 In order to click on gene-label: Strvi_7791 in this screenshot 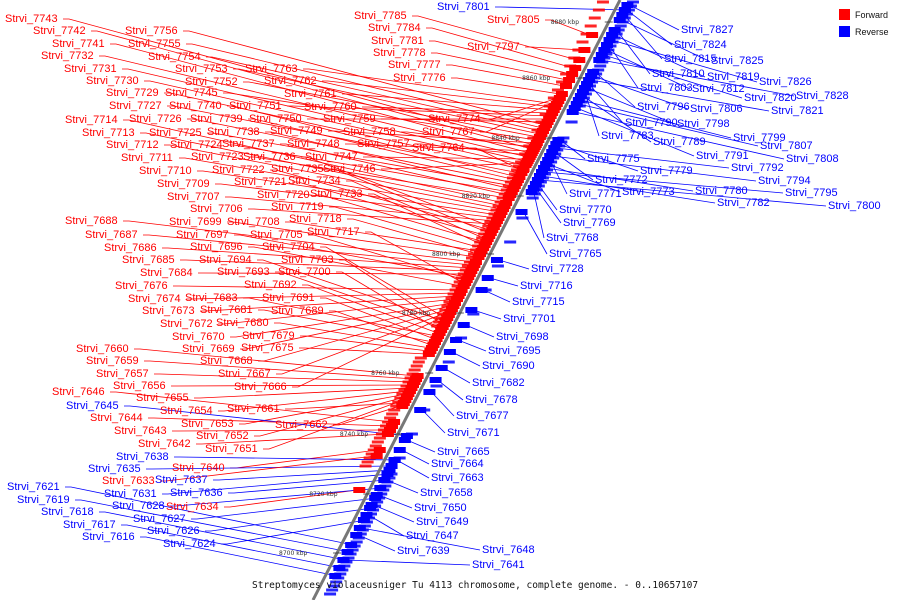, I will do `click(722, 156)`.